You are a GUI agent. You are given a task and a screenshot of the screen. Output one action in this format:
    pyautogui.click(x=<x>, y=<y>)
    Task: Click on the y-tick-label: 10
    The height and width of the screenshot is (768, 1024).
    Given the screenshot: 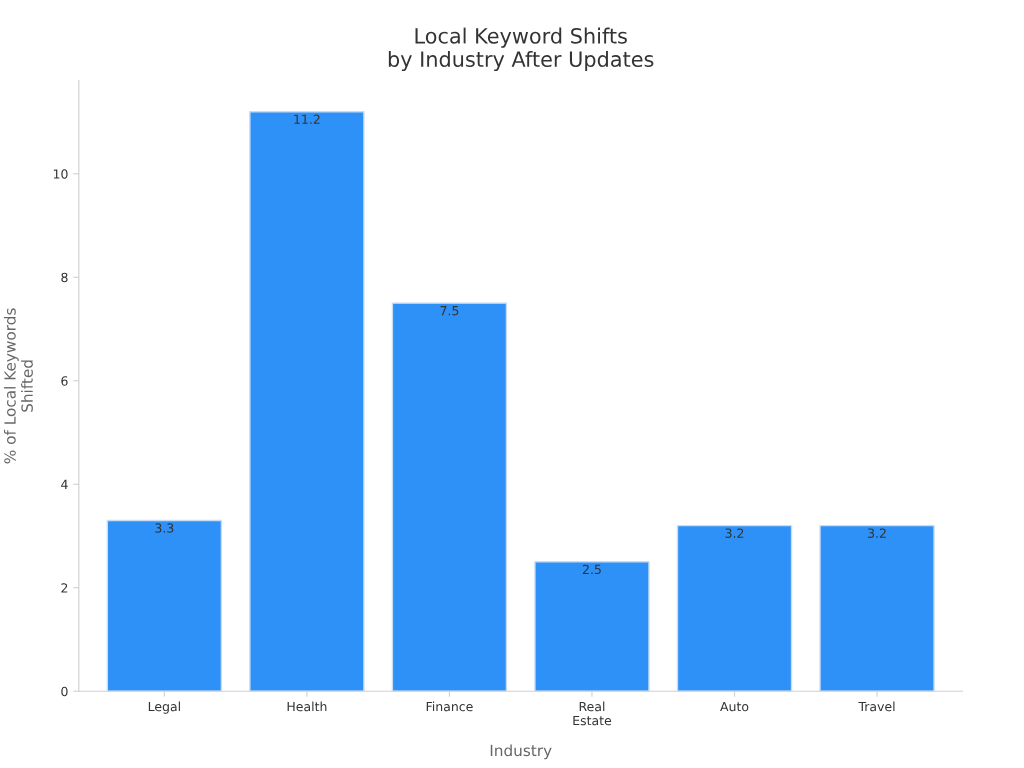 What is the action you would take?
    pyautogui.click(x=60, y=174)
    